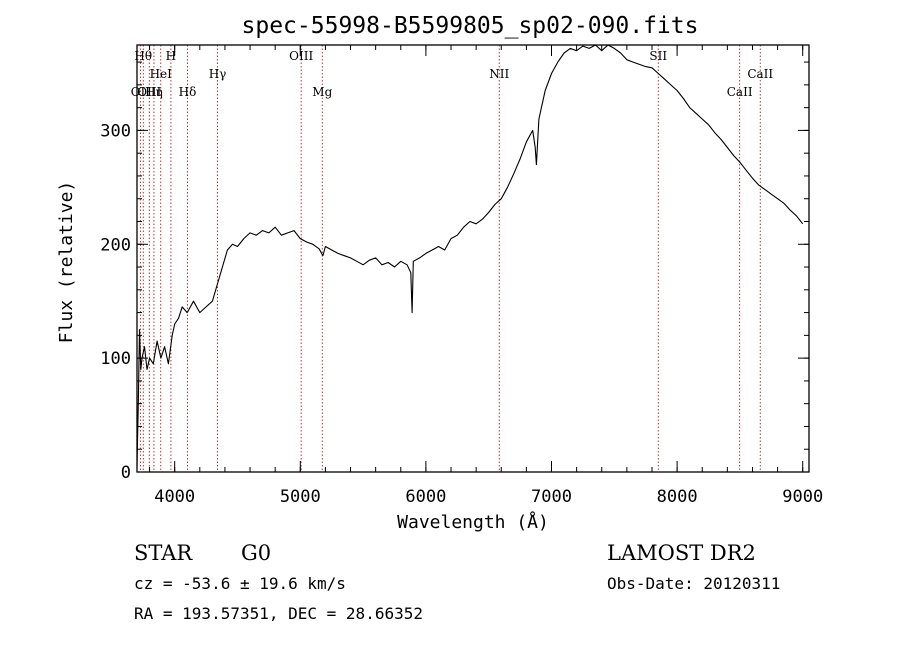 The height and width of the screenshot is (649, 900). I want to click on spectral-line-label: Hθ, so click(143, 56).